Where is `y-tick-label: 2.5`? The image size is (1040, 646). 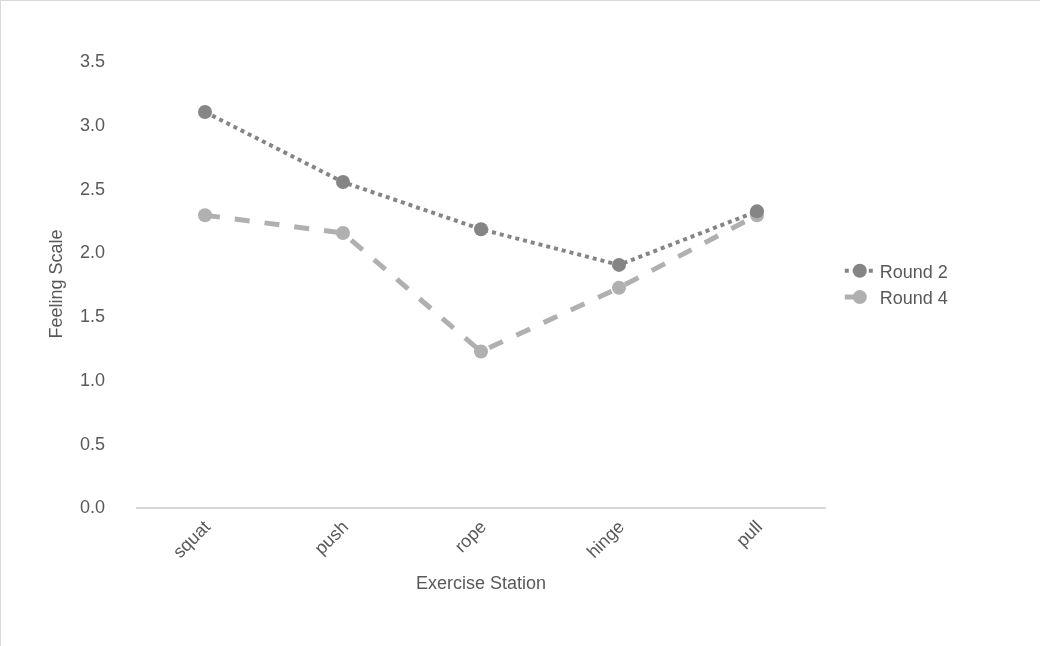 y-tick-label: 2.5 is located at coordinates (92, 188).